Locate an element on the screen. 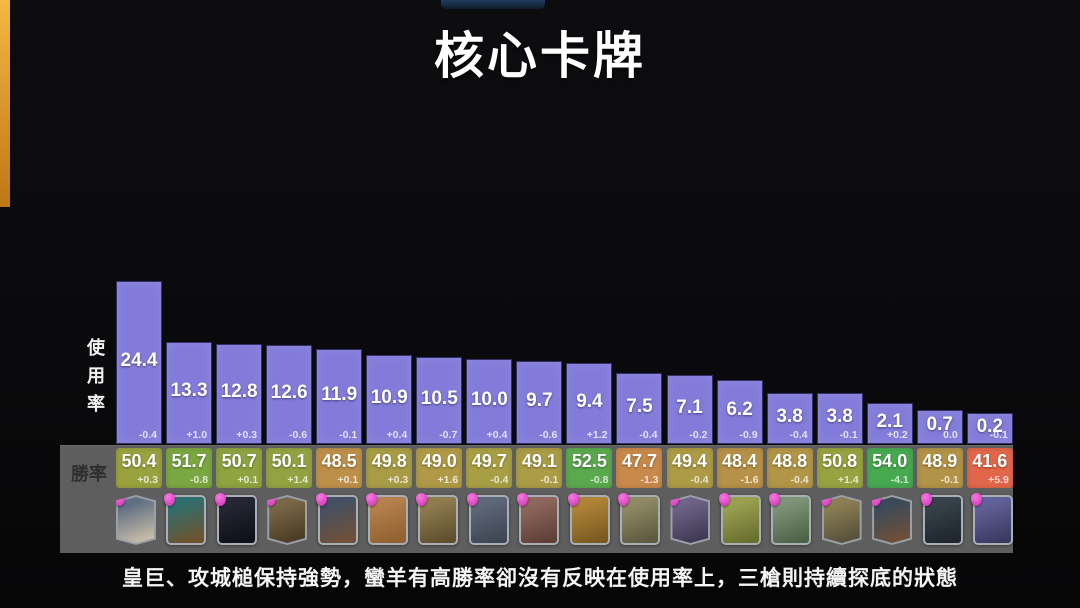 The width and height of the screenshot is (1080, 608). usage-change: -0.7 is located at coordinates (448, 435).